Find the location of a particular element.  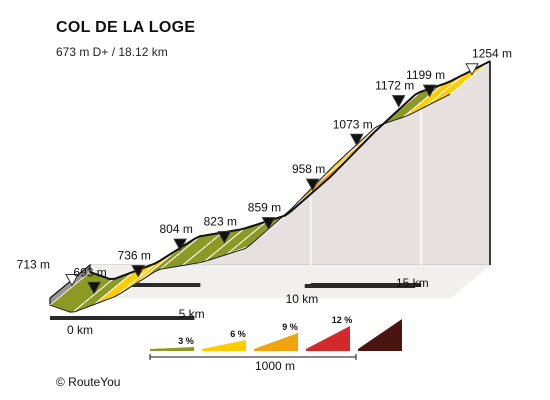

chart-subtitle: 673 m D+ / 18.12 km is located at coordinates (112, 52).